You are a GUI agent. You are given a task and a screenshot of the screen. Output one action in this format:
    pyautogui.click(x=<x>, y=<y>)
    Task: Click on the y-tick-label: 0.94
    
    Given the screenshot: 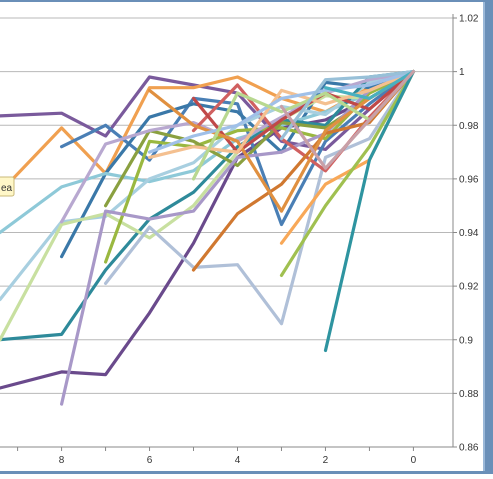 What is the action you would take?
    pyautogui.click(x=469, y=233)
    